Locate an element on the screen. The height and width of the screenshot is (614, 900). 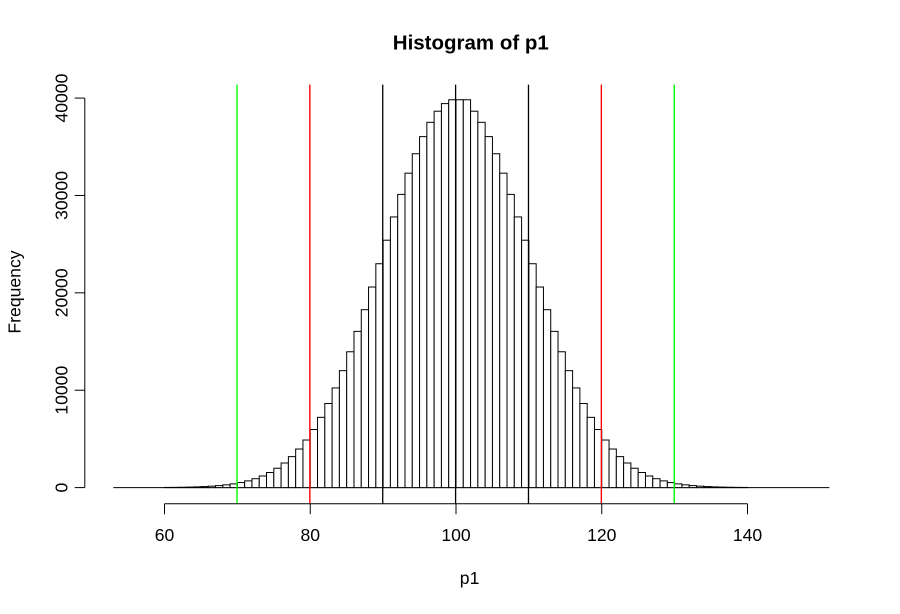
svg-text: 80 is located at coordinates (310, 535).